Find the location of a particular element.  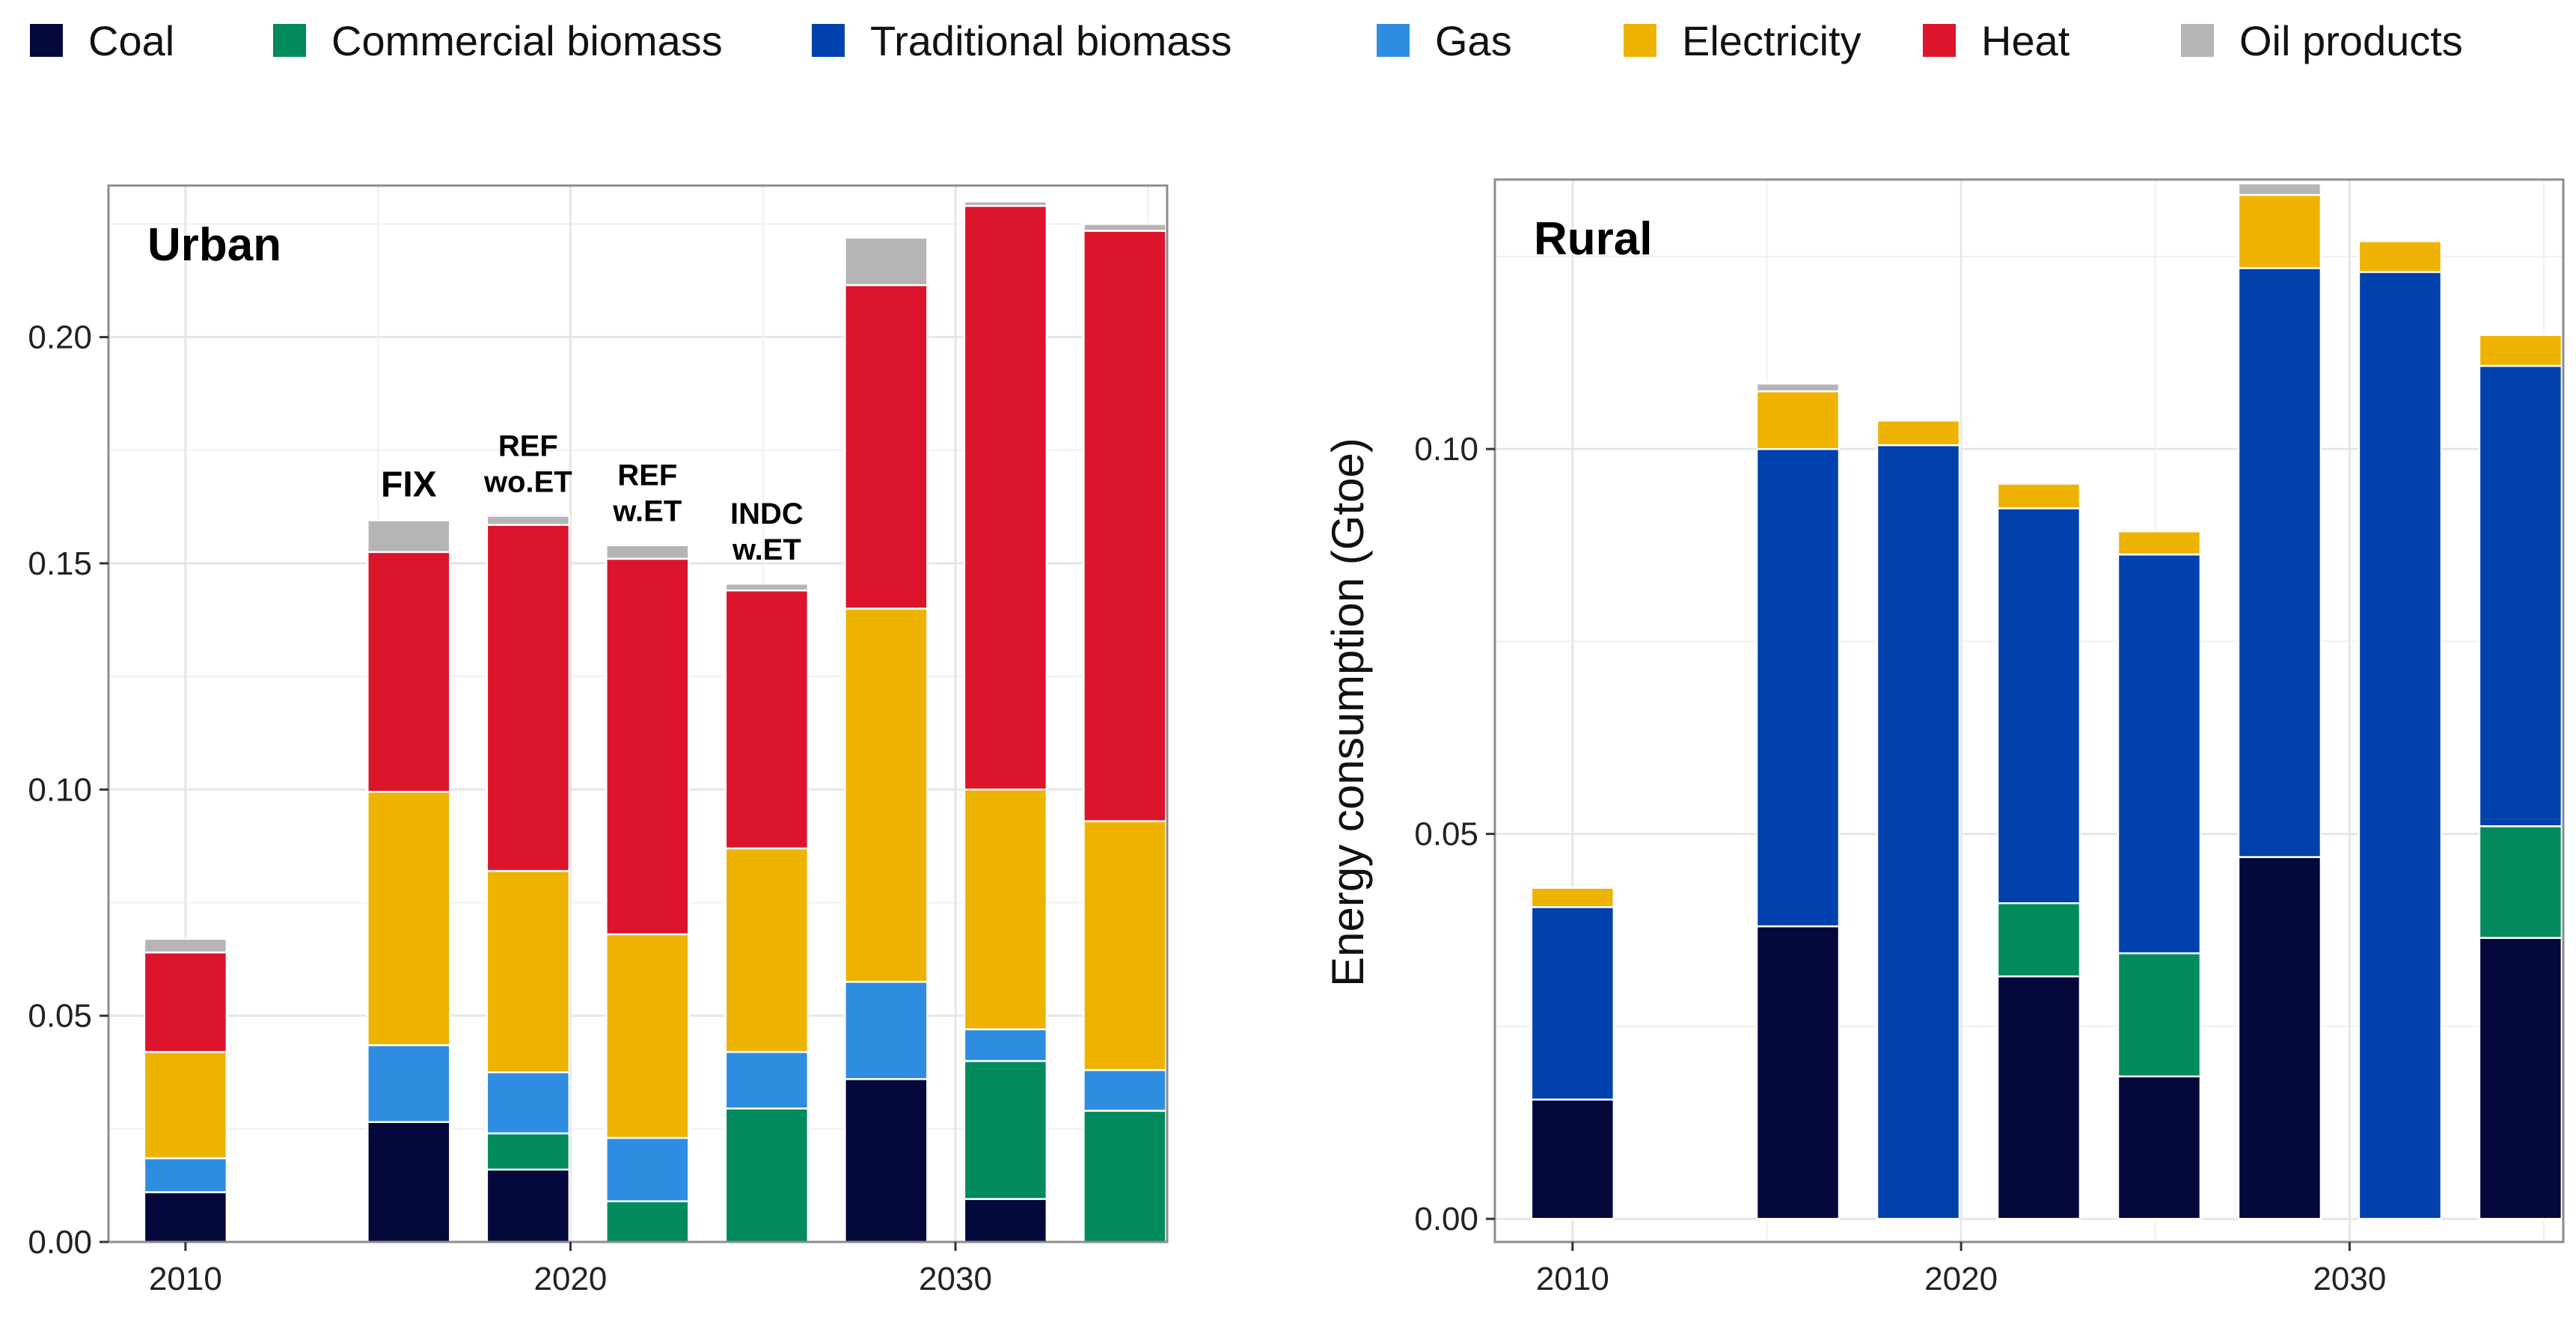

bar-segment-2030-ref-wo-et-oil-products is located at coordinates (1005, 203).